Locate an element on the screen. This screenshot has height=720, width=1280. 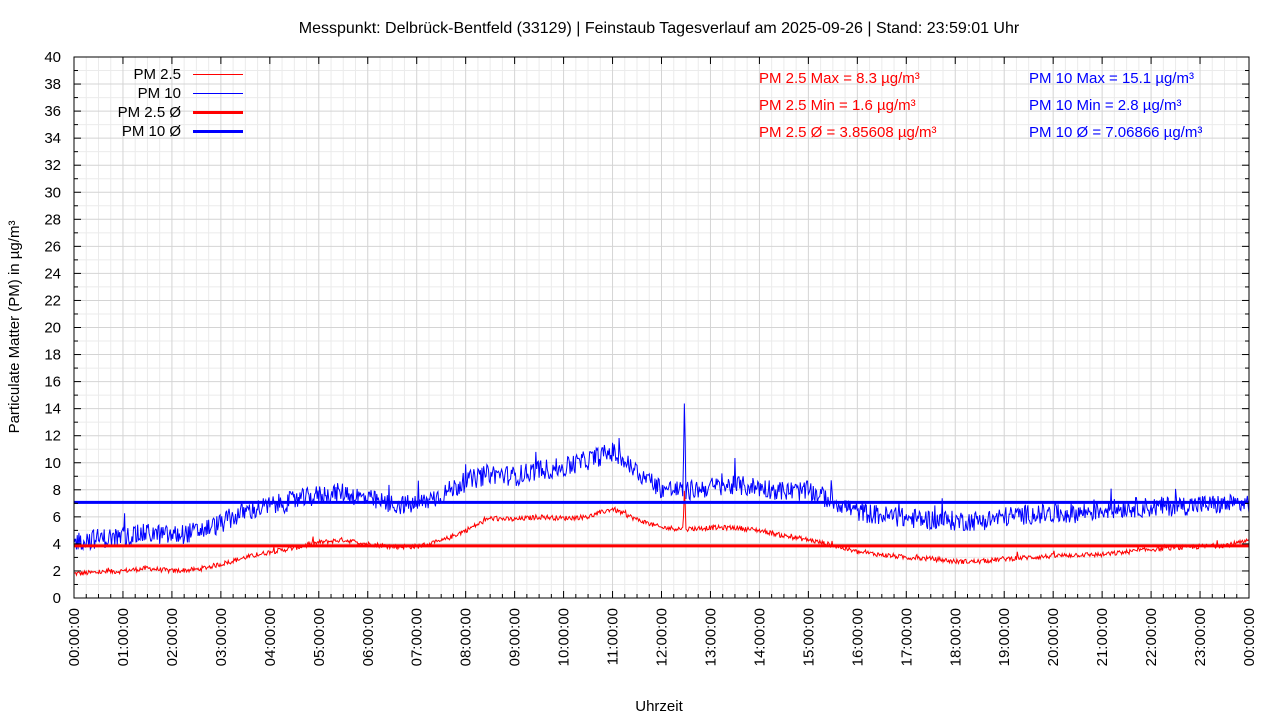
pm25-avg-label: PM 2.5 Ø = 3.85608 µg/m³ is located at coordinates (847, 132).